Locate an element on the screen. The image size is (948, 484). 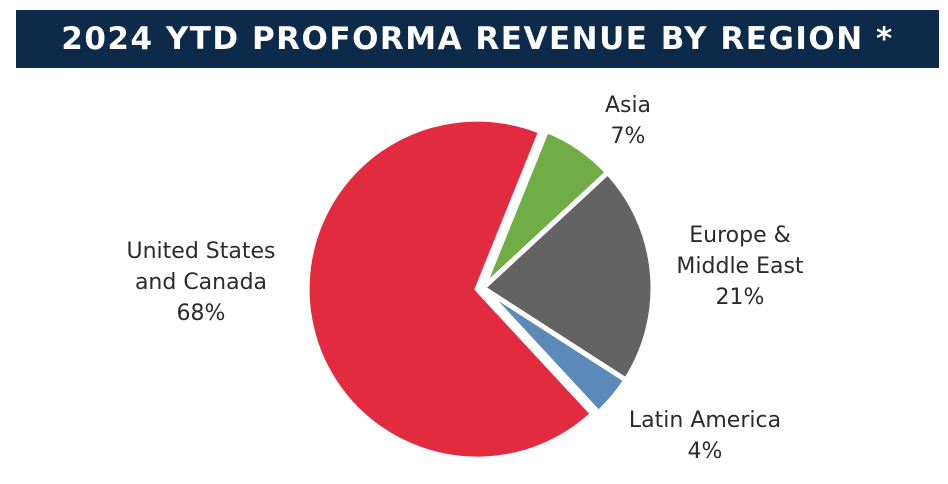
slice-name-line: Middle East is located at coordinates (740, 266).